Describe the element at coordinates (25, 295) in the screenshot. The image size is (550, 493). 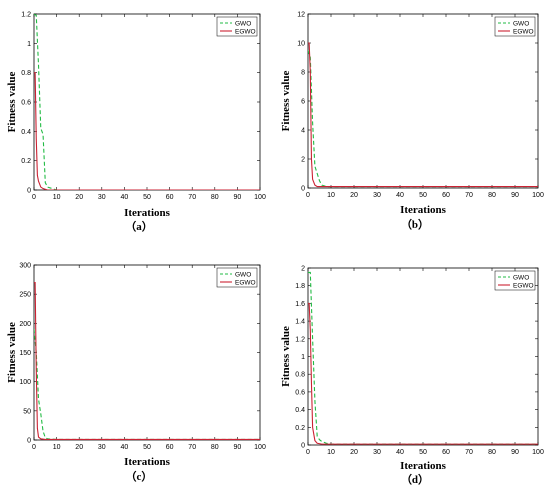
I see `y-tick-label: 250` at that location.